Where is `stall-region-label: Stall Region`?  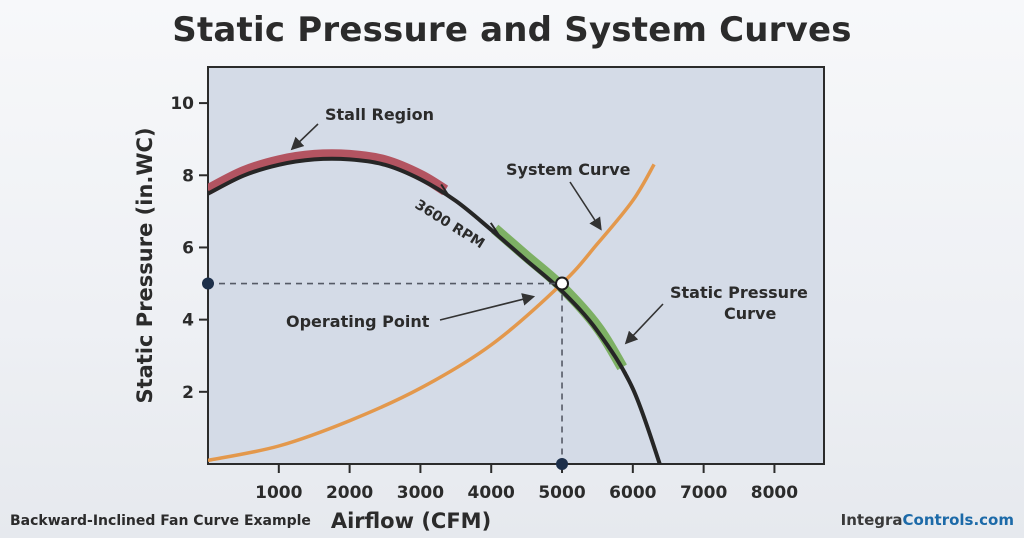 stall-region-label: Stall Region is located at coordinates (379, 114).